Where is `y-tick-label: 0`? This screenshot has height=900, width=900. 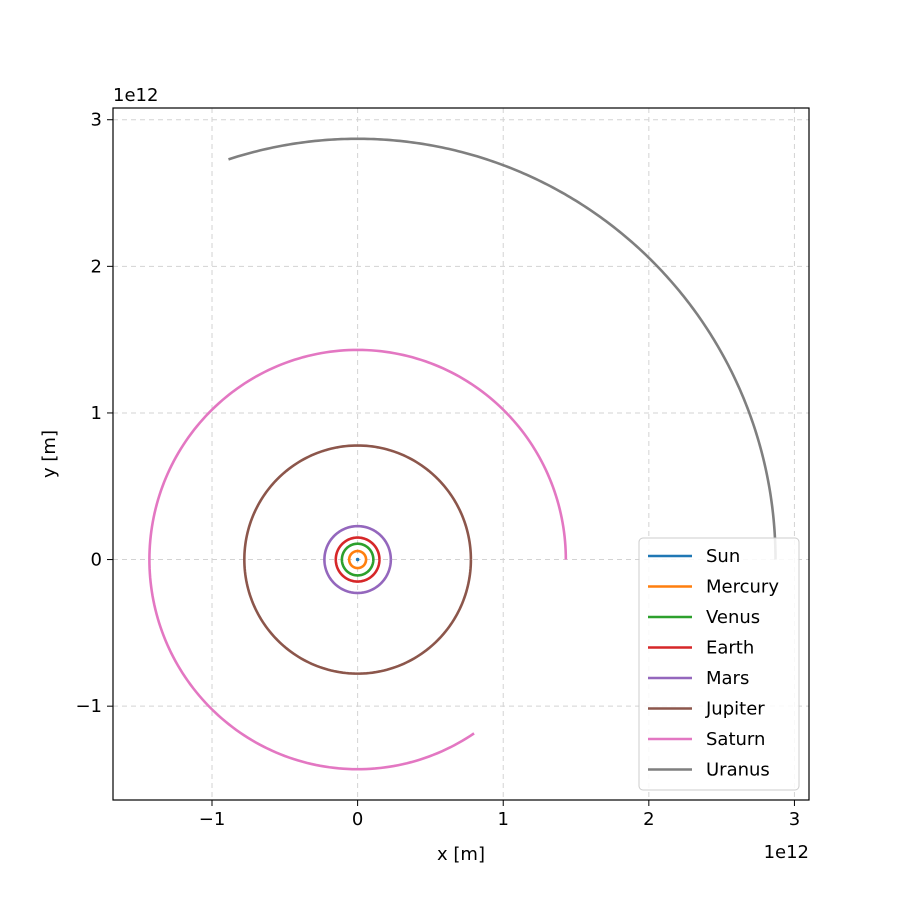 y-tick-label: 0 is located at coordinates (96, 560).